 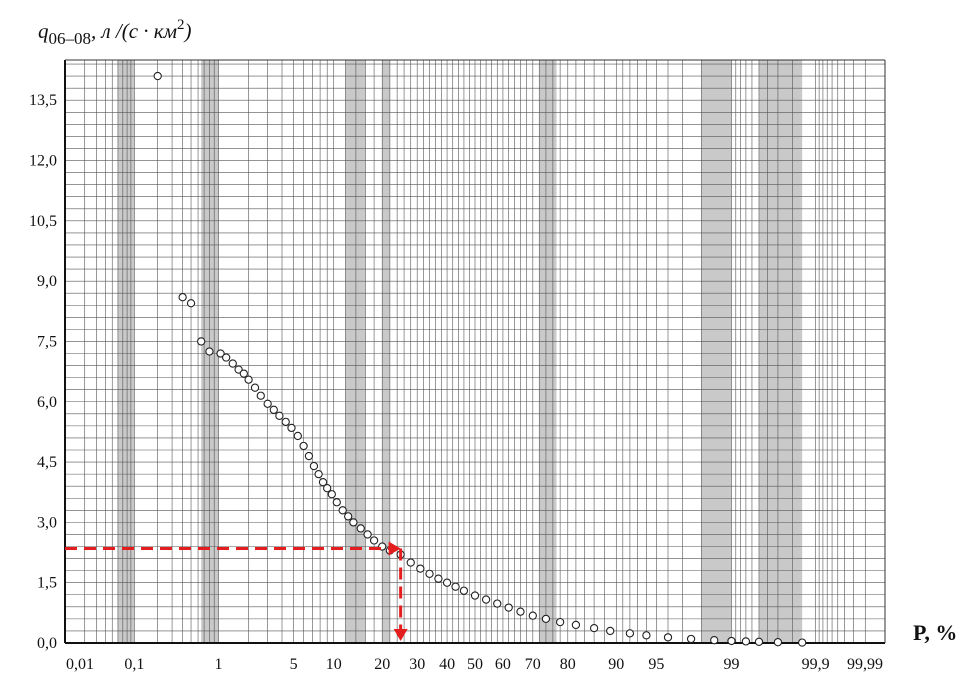 What do you see at coordinates (731, 664) in the screenshot?
I see `x-tick-label: 99` at bounding box center [731, 664].